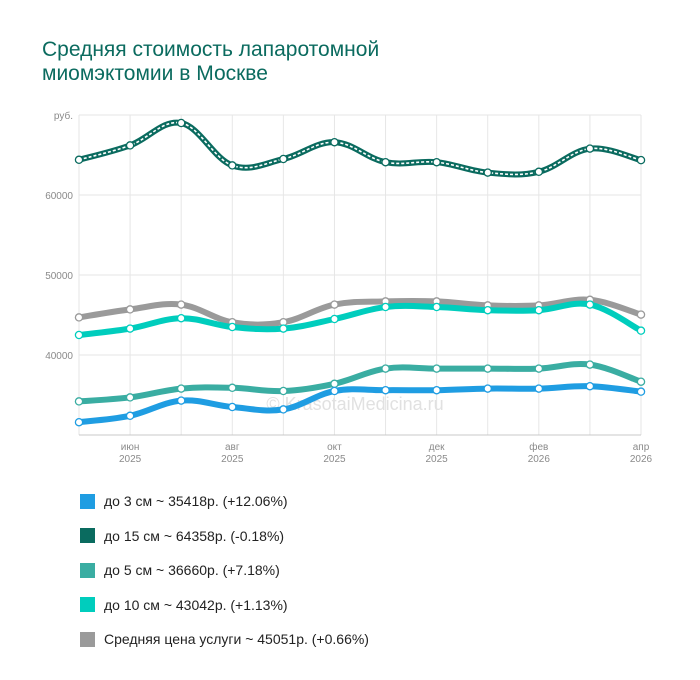  What do you see at coordinates (192, 570) in the screenshot?
I see `legend-label: до 5 см ~ 36660р. (+7.18%)` at bounding box center [192, 570].